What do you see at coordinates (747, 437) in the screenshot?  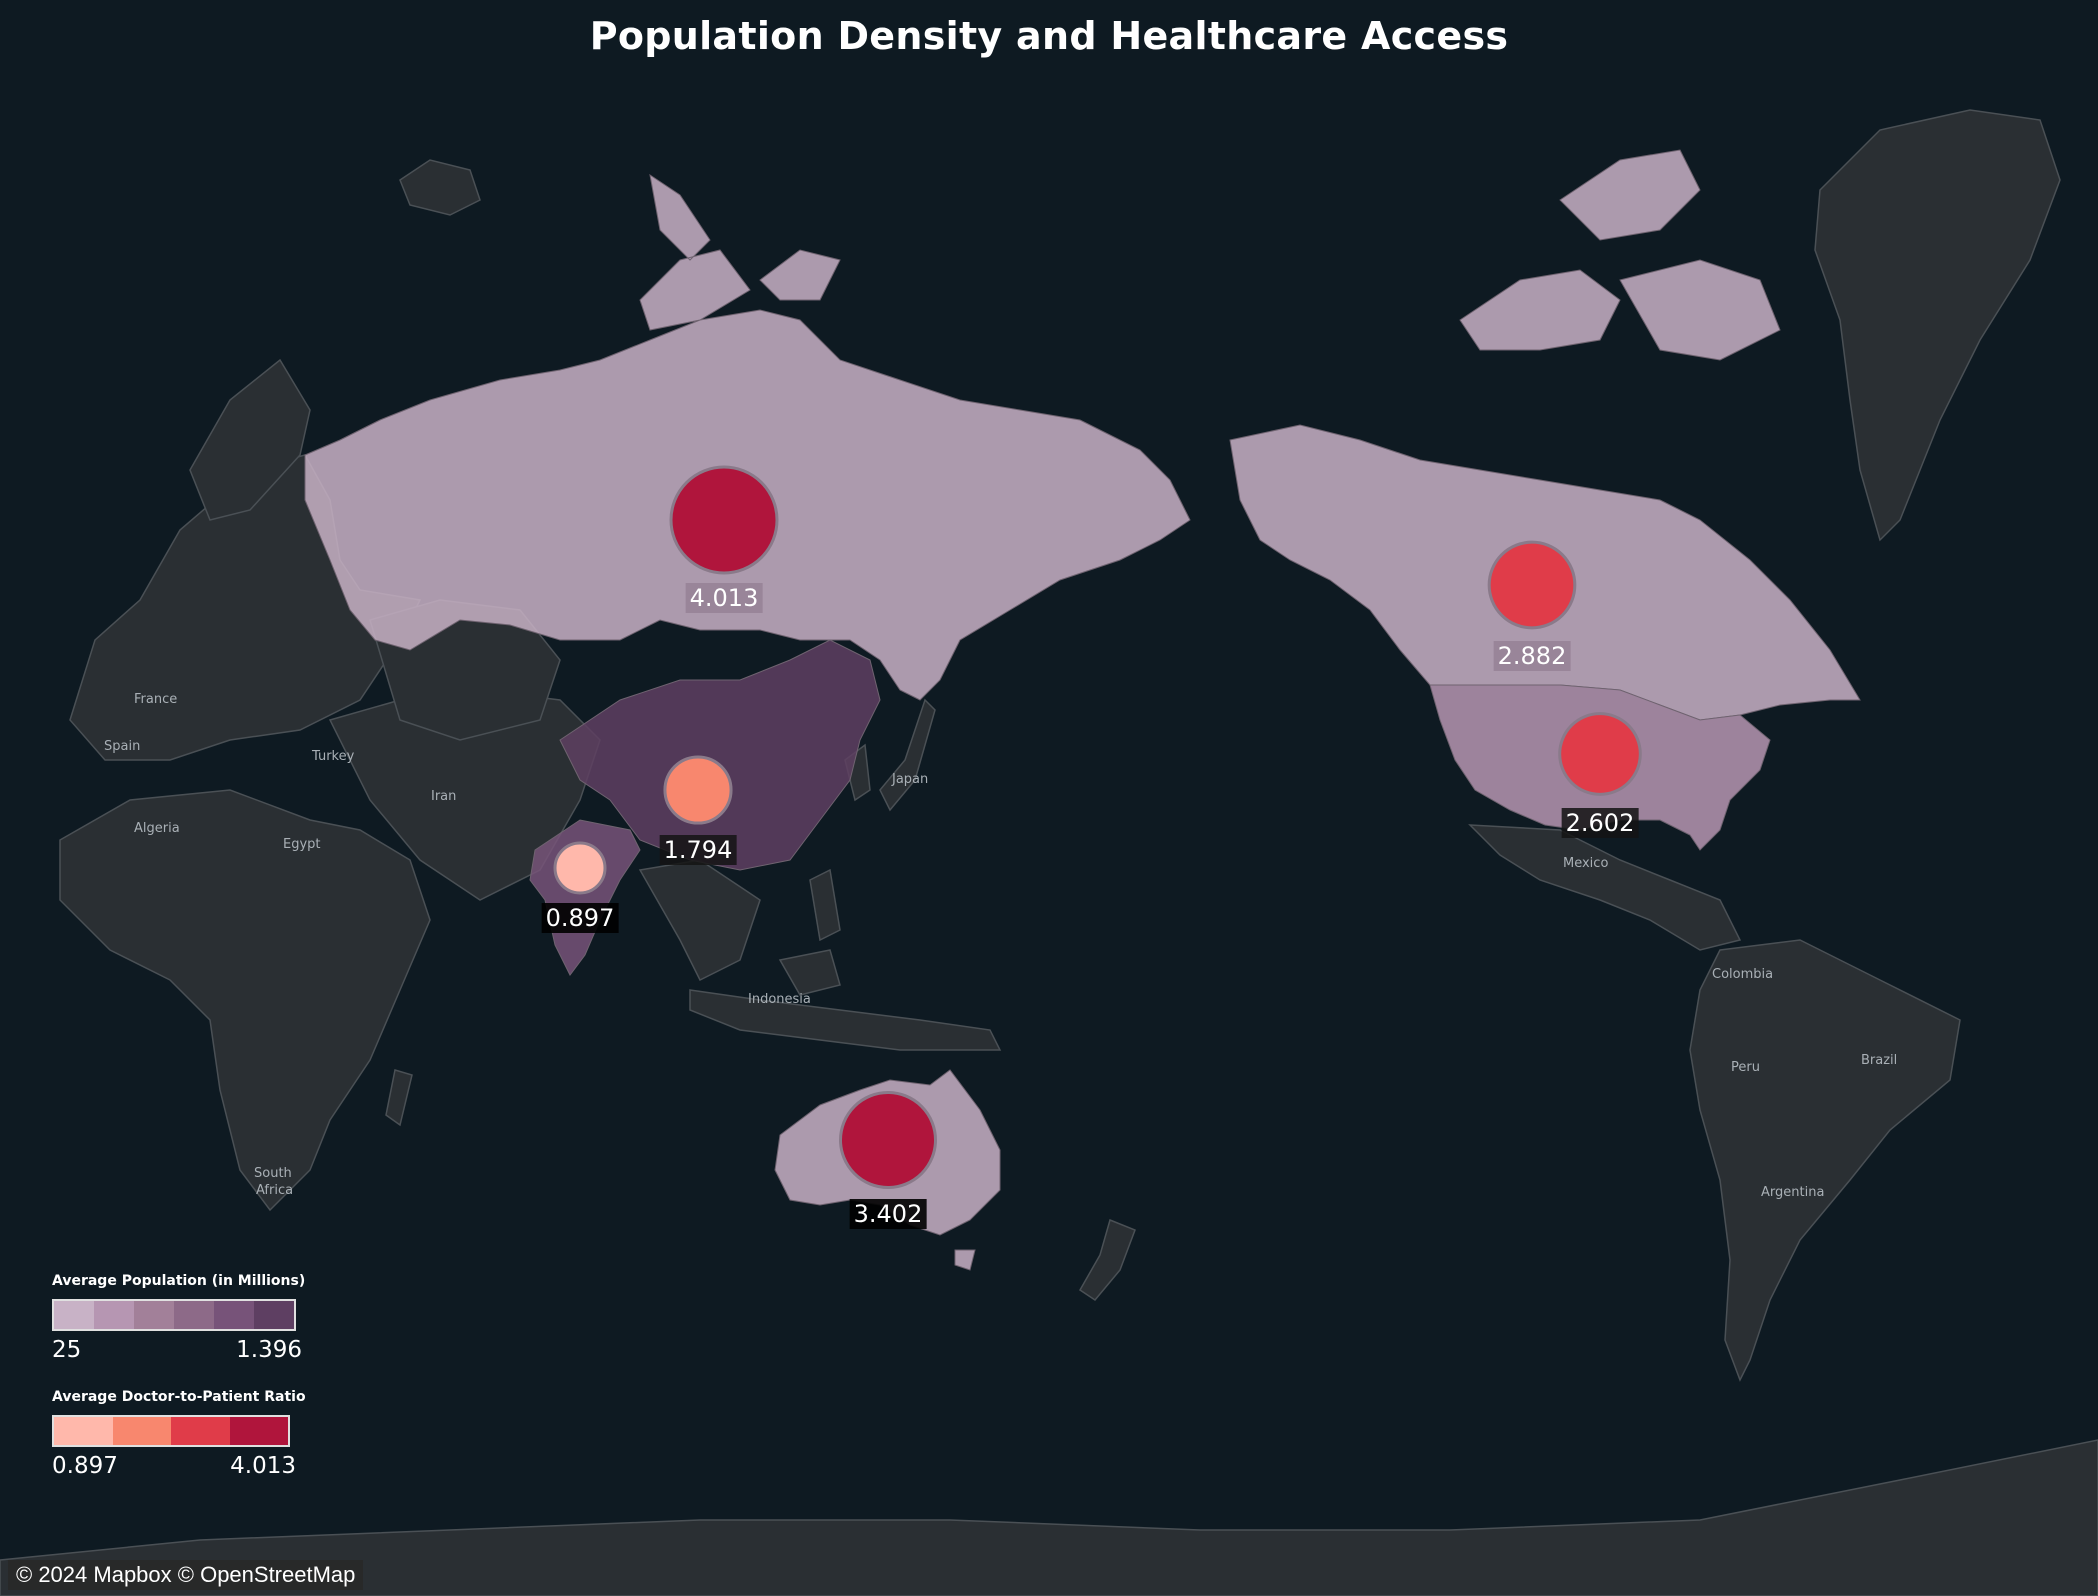 I see `region-russia` at bounding box center [747, 437].